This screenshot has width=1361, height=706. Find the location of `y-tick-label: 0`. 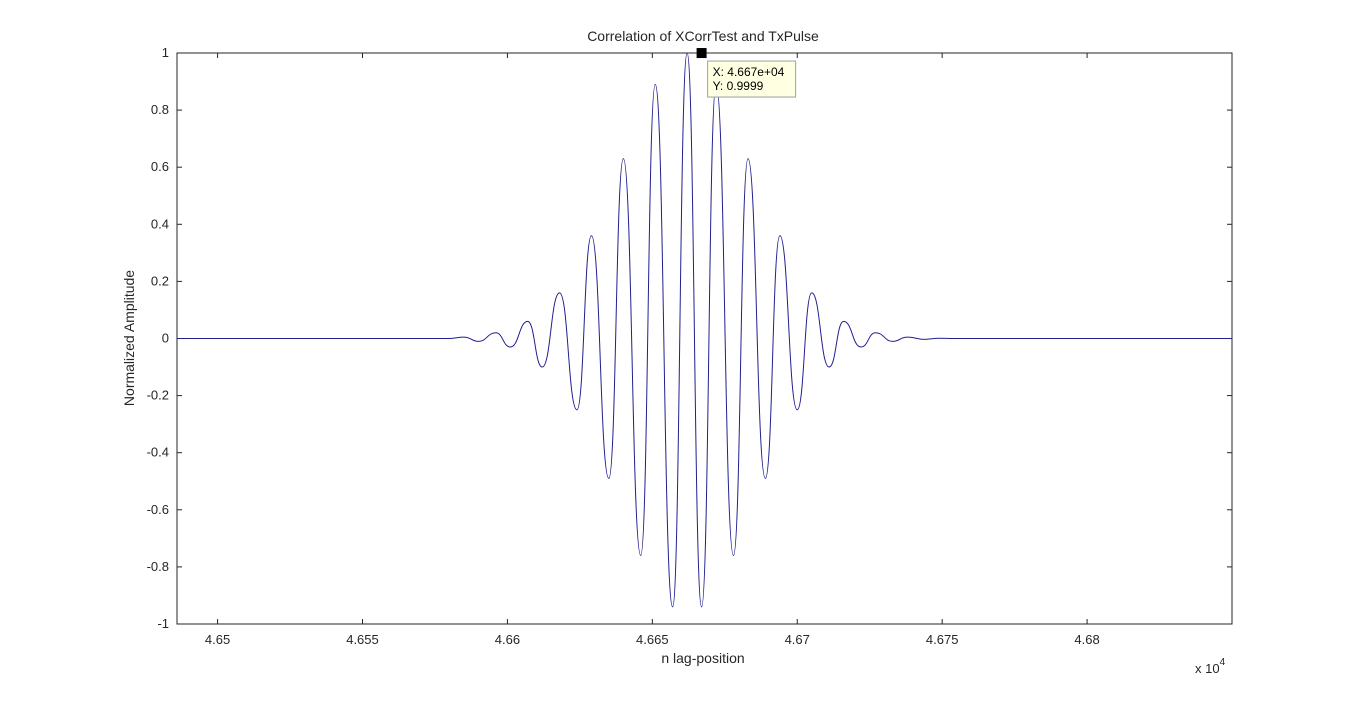

y-tick-label: 0 is located at coordinates (165, 338).